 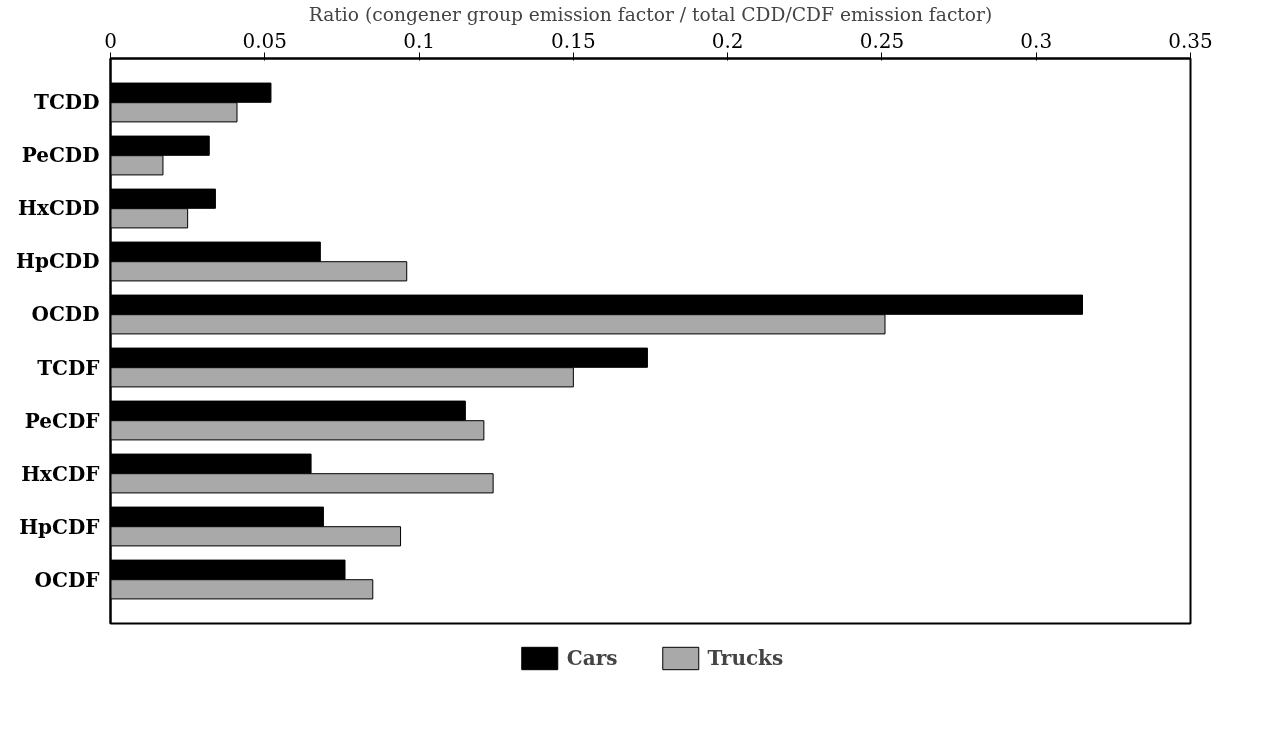 What do you see at coordinates (1036, 40) in the screenshot?
I see `x-tick-label: 0.3` at bounding box center [1036, 40].